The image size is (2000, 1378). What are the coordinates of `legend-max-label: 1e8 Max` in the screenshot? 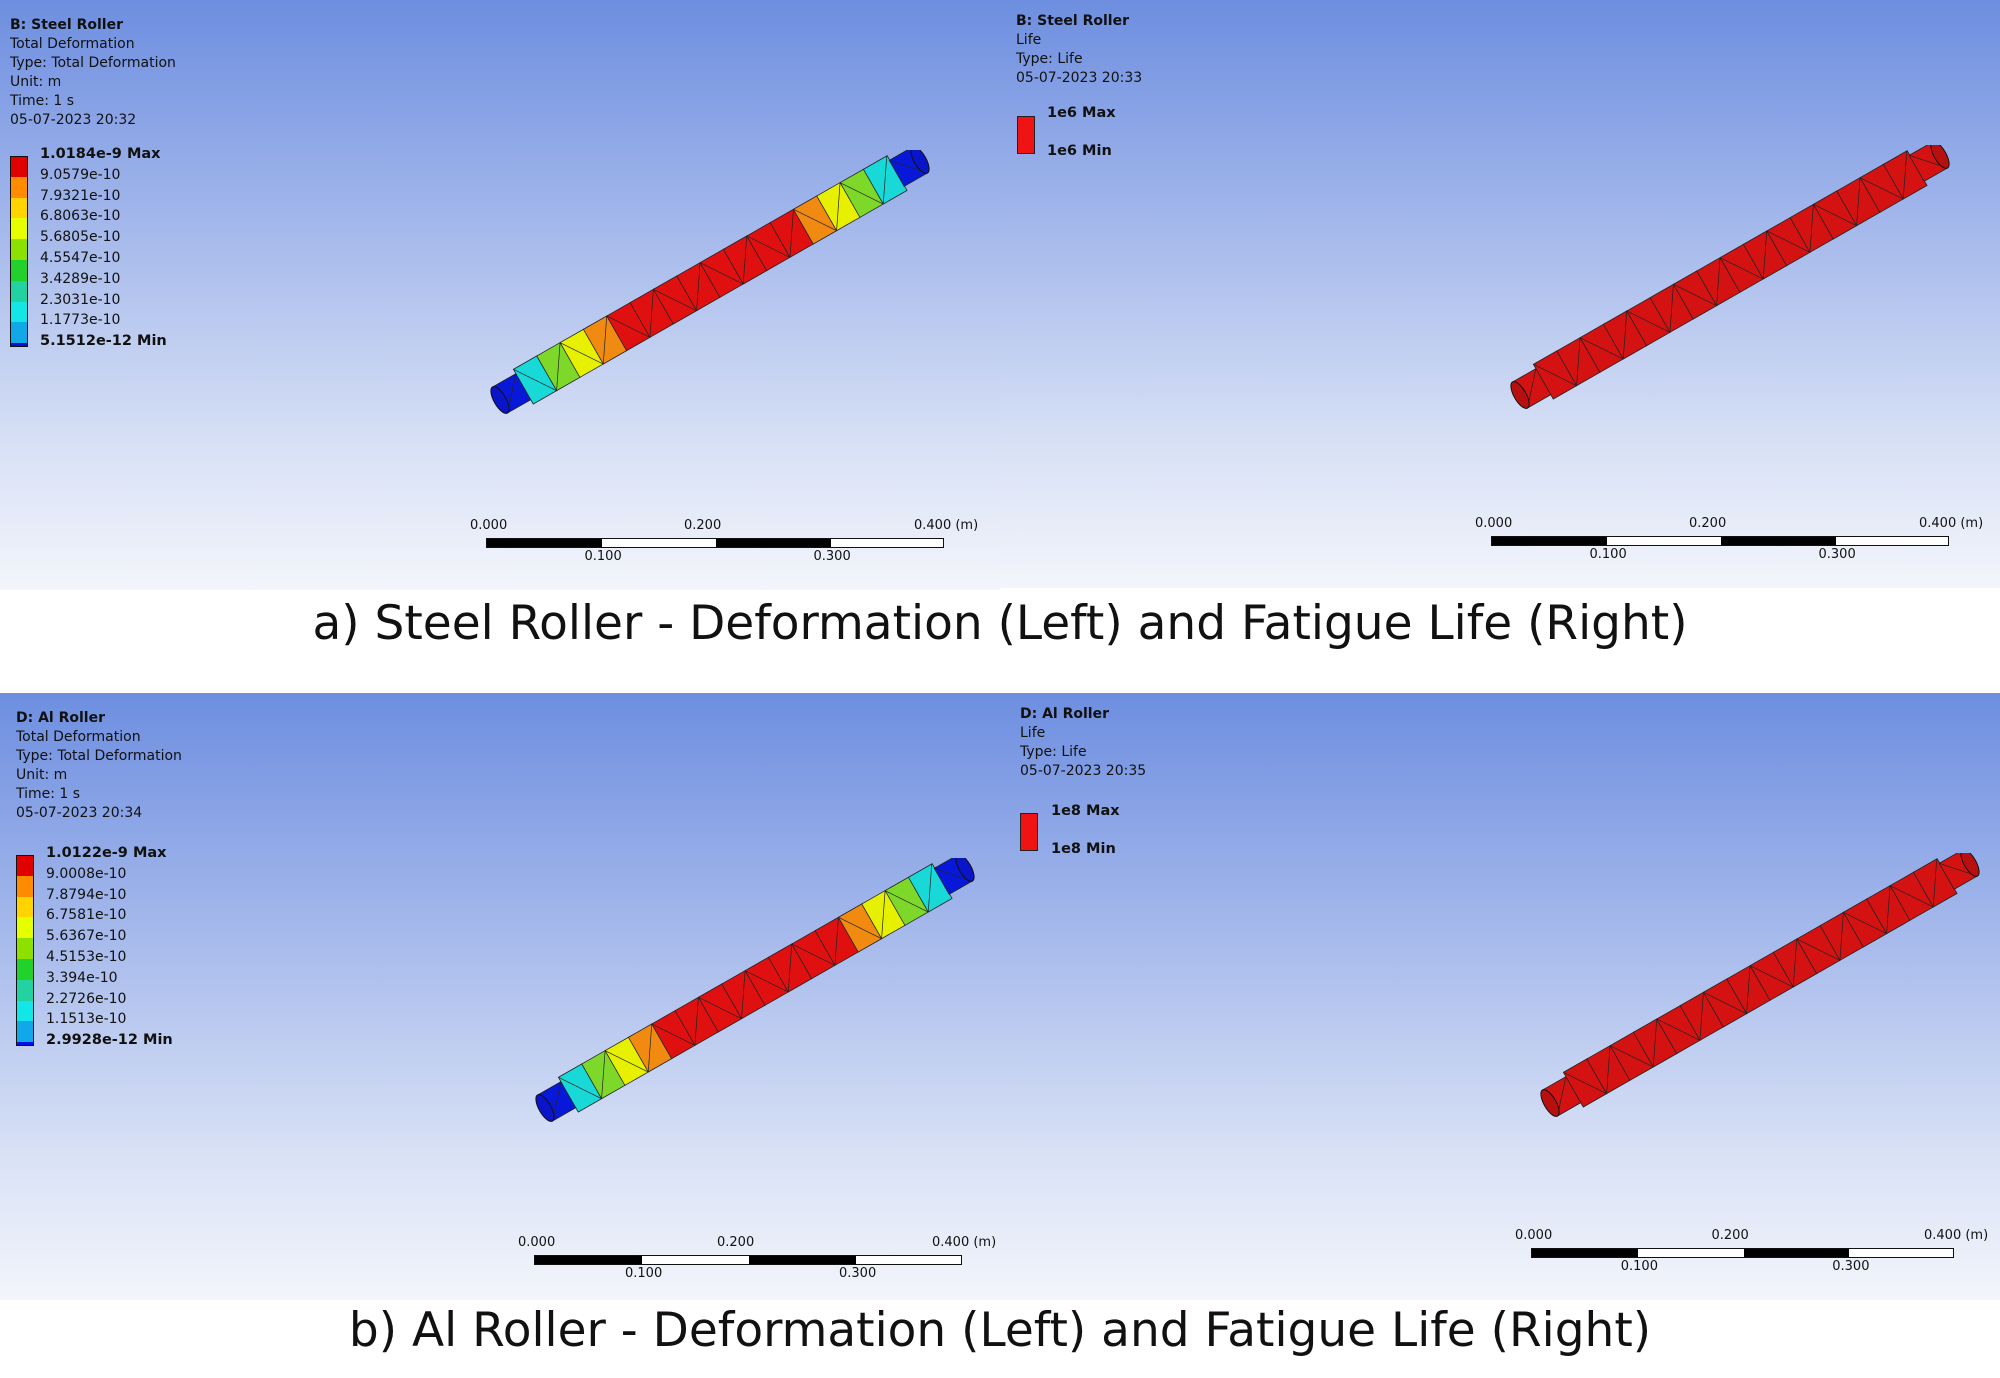 It's located at (1085, 811).